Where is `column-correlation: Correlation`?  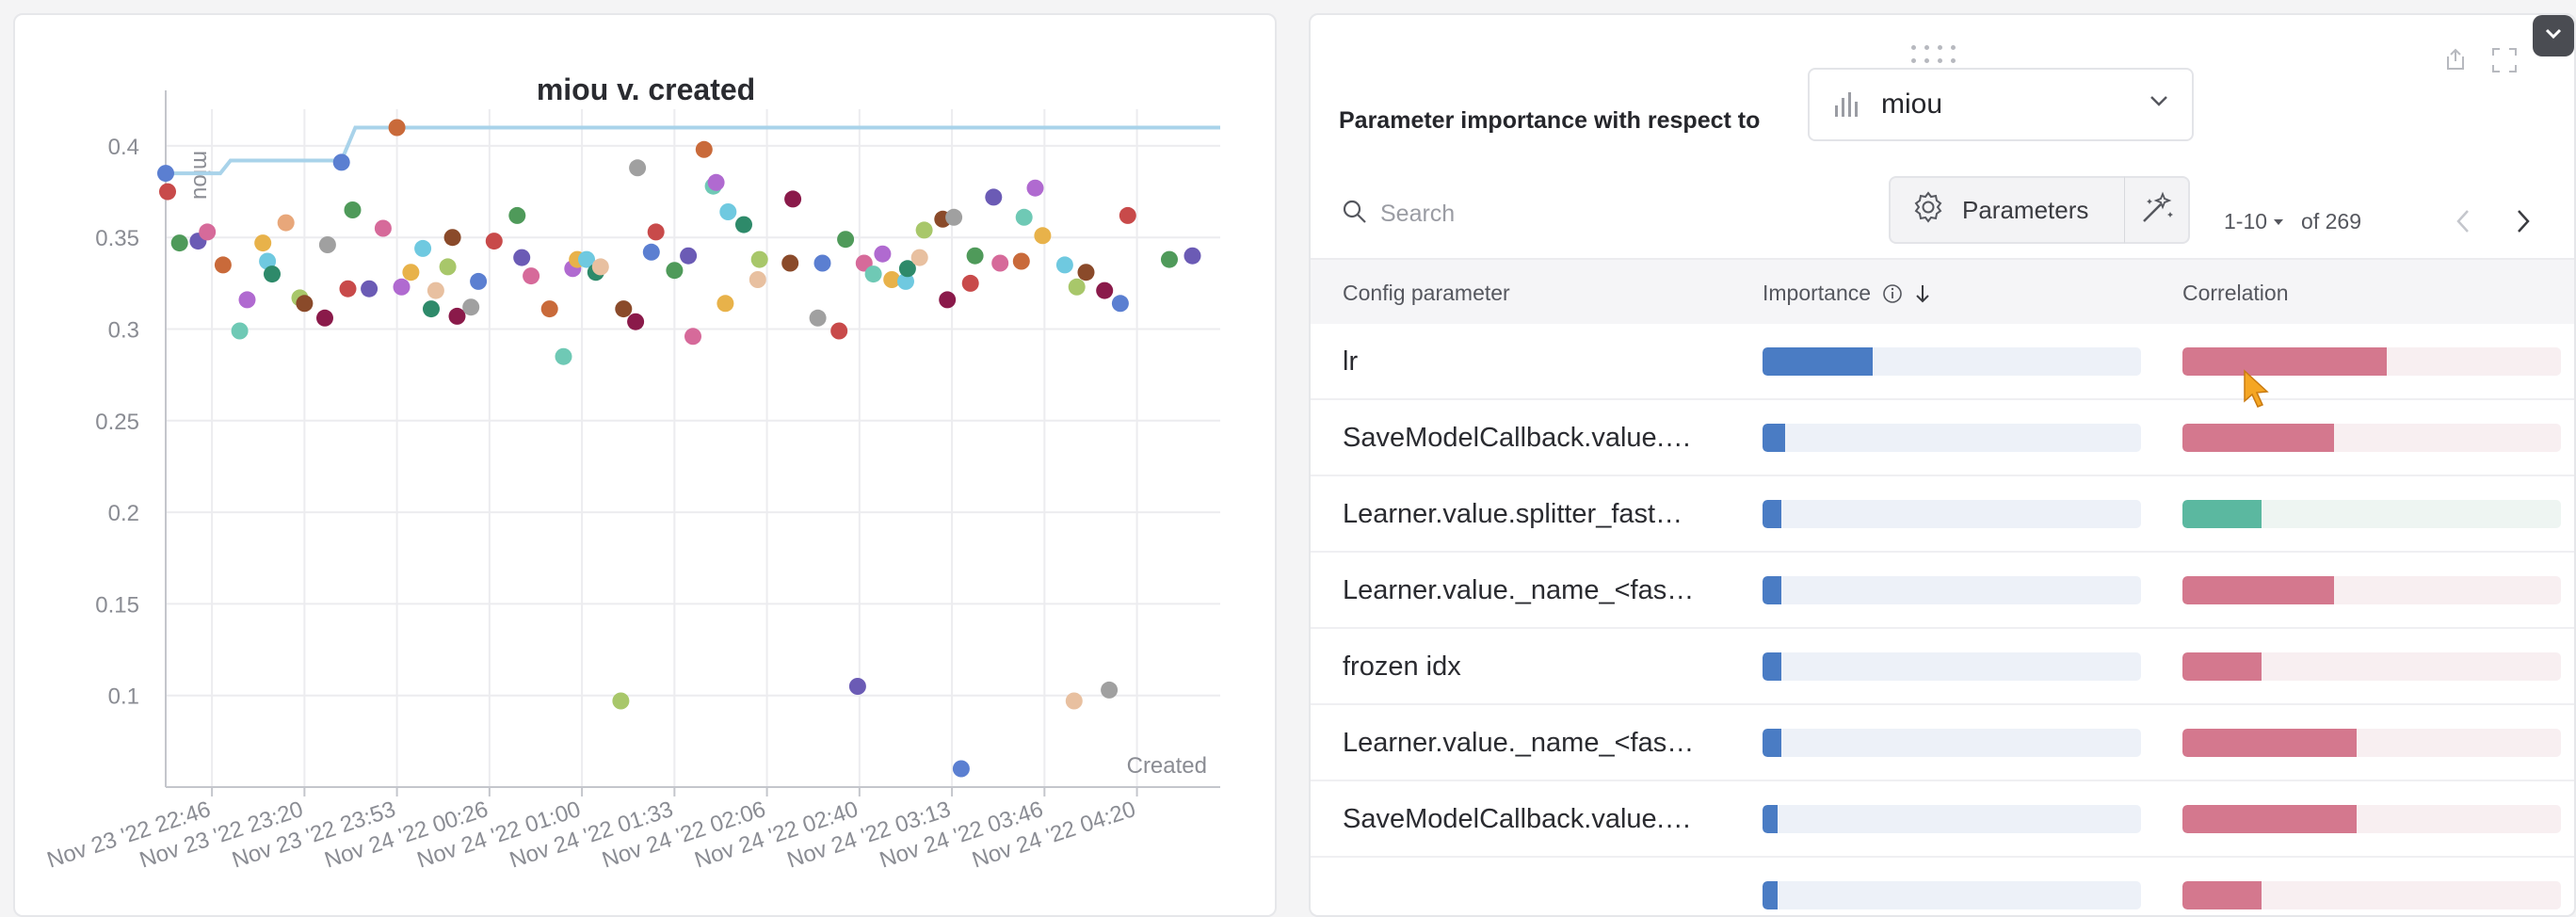 column-correlation: Correlation is located at coordinates (2235, 293).